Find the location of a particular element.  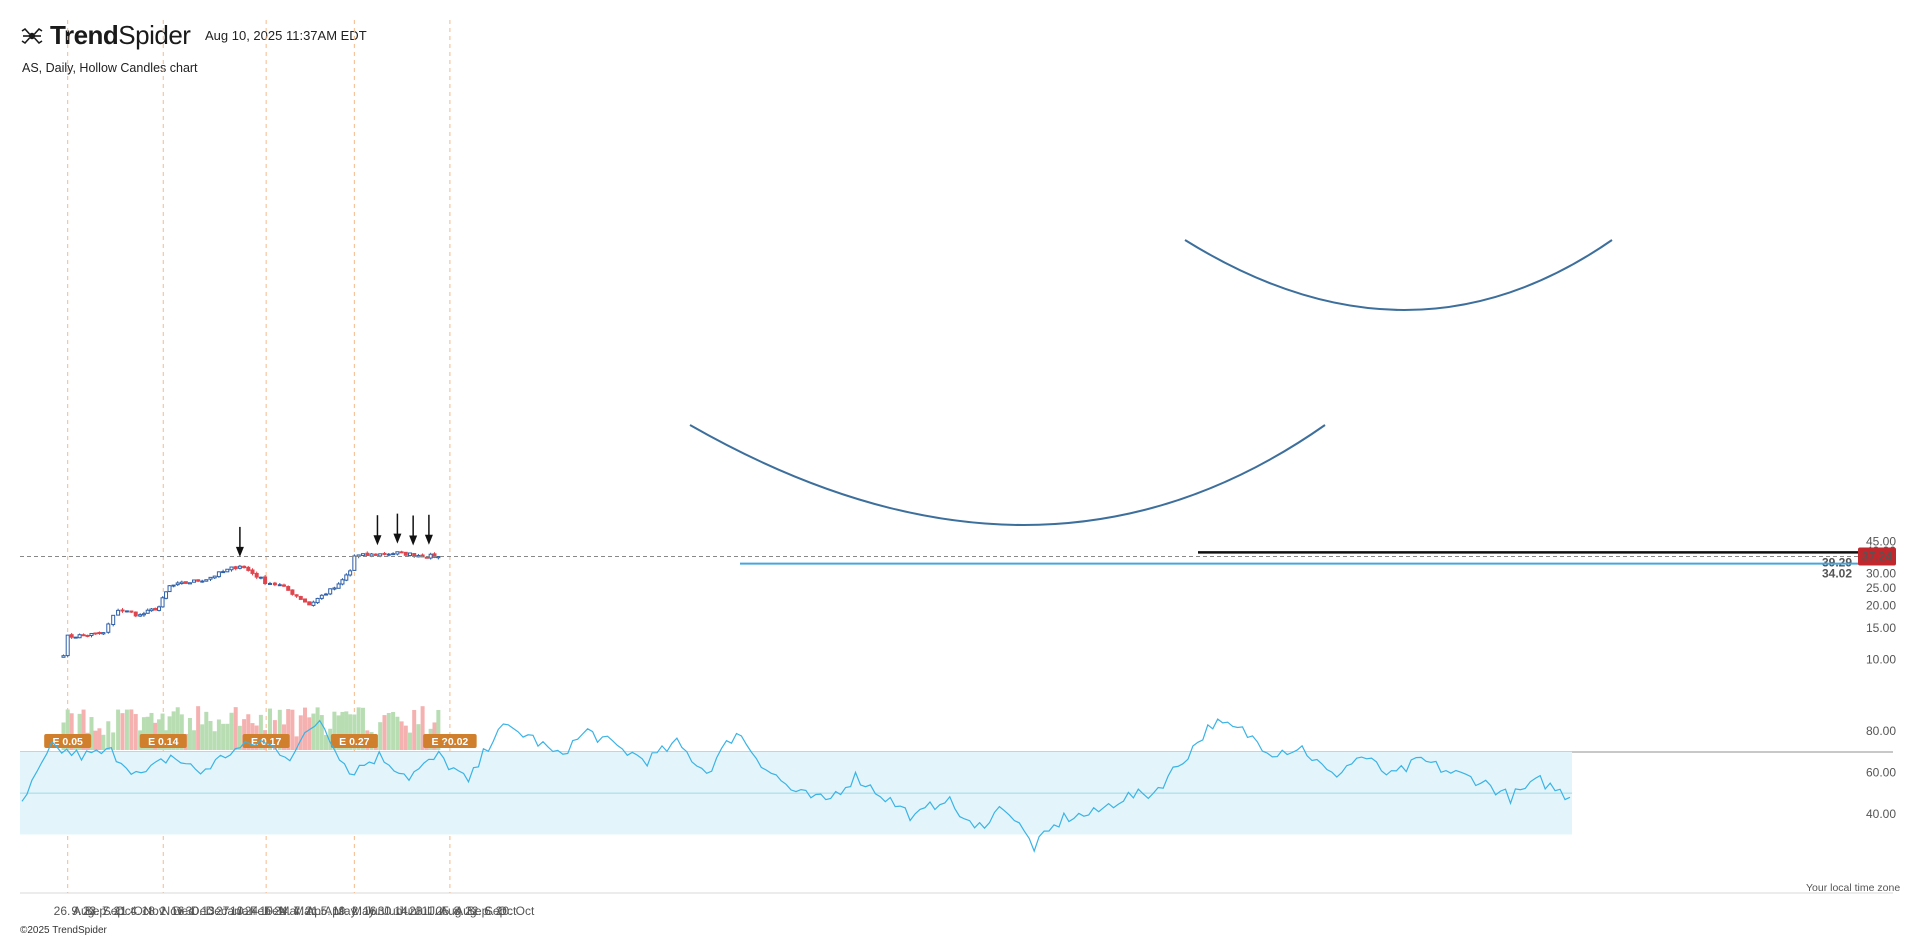

earnings-badge: E ?0.02 is located at coordinates (450, 741).